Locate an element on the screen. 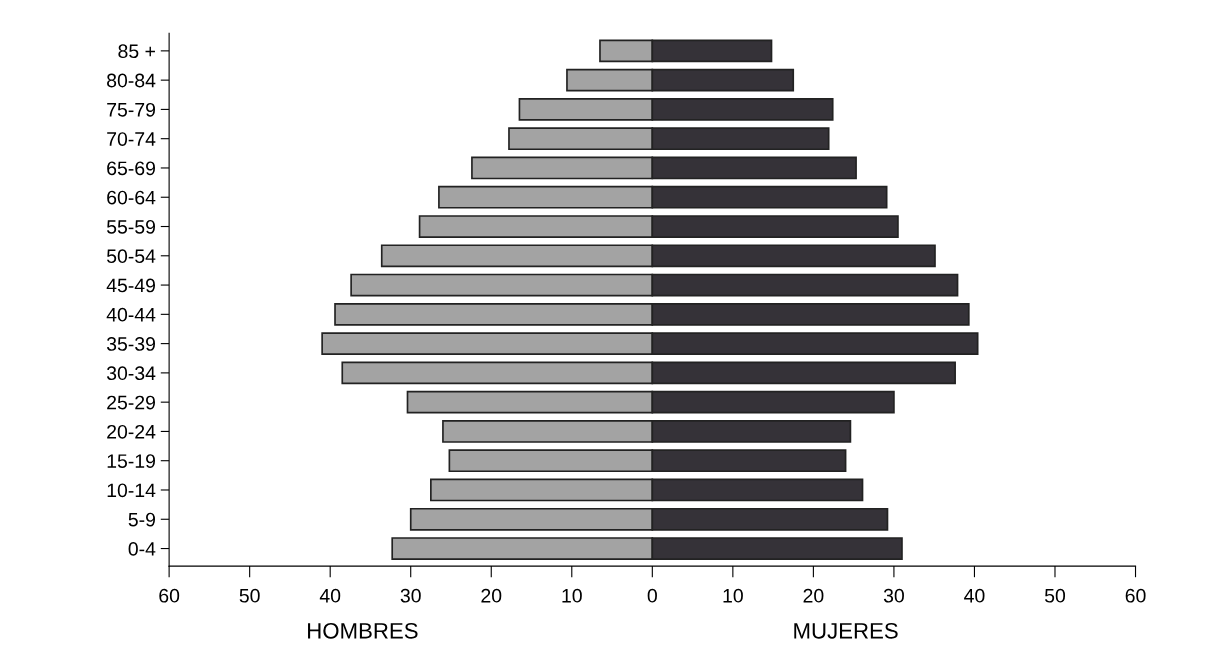 Image resolution: width=1208 pixels, height=666 pixels. y-tick-label: 0-4 is located at coordinates (142, 549).